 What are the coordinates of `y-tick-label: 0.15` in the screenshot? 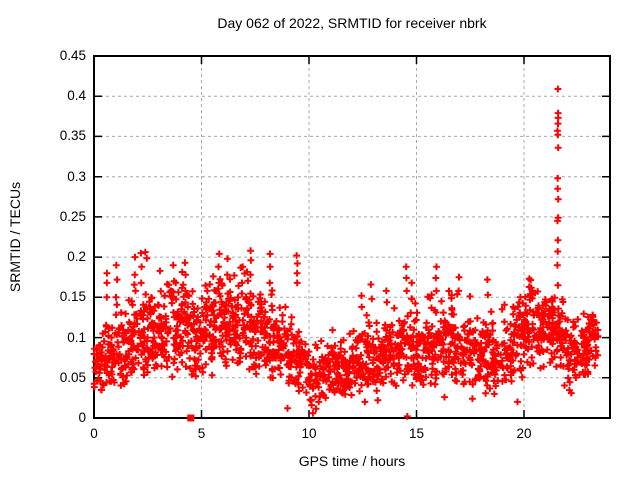 It's located at (72, 297).